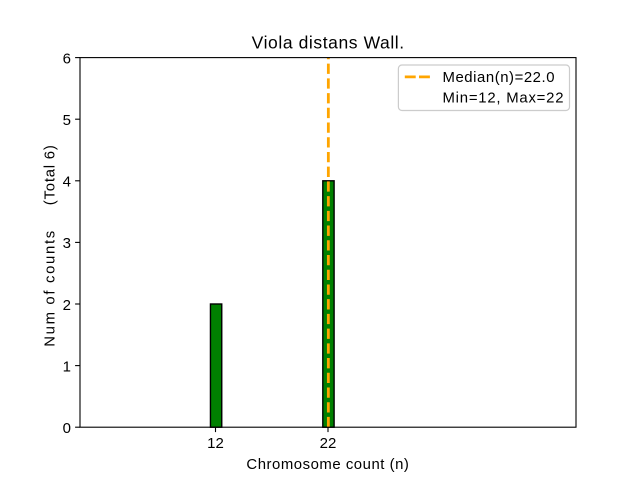 This screenshot has height=485, width=640. What do you see at coordinates (67, 366) in the screenshot?
I see `svg-text: 1` at bounding box center [67, 366].